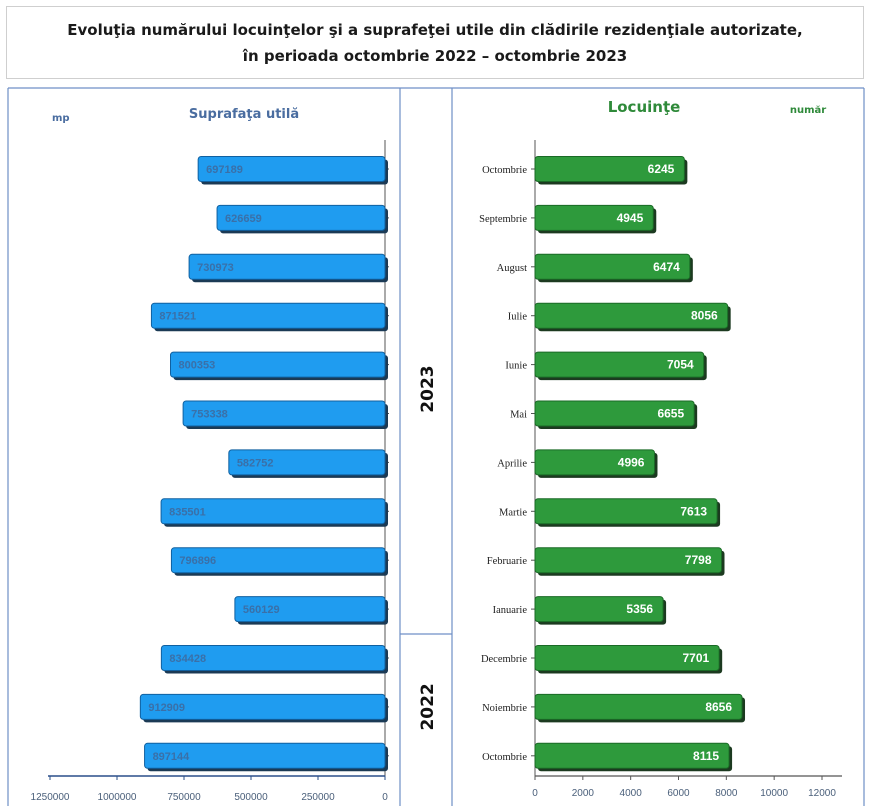 This screenshot has height=809, width=875. Describe the element at coordinates (197, 561) in the screenshot. I see `left-bar-value: 796896` at that location.